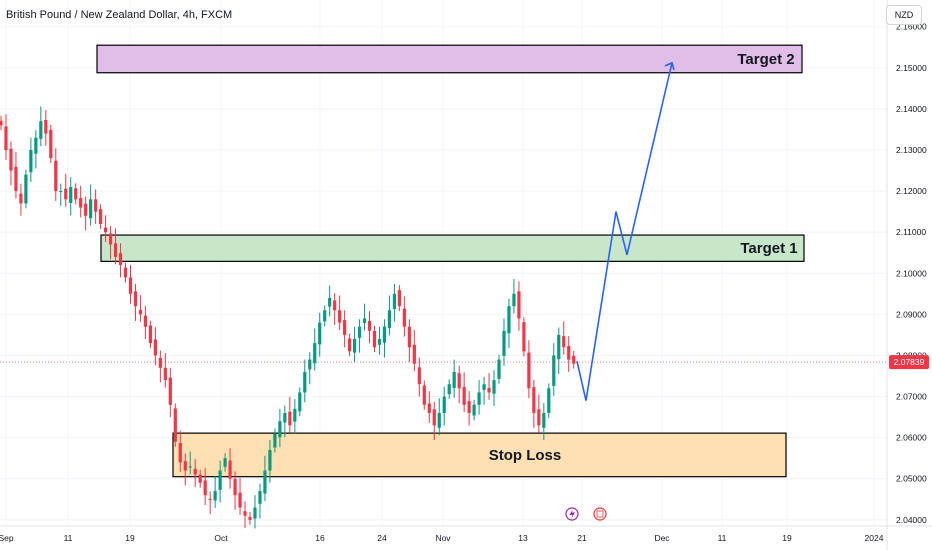  Describe the element at coordinates (904, 15) in the screenshot. I see `currency-badge: NZD` at that location.